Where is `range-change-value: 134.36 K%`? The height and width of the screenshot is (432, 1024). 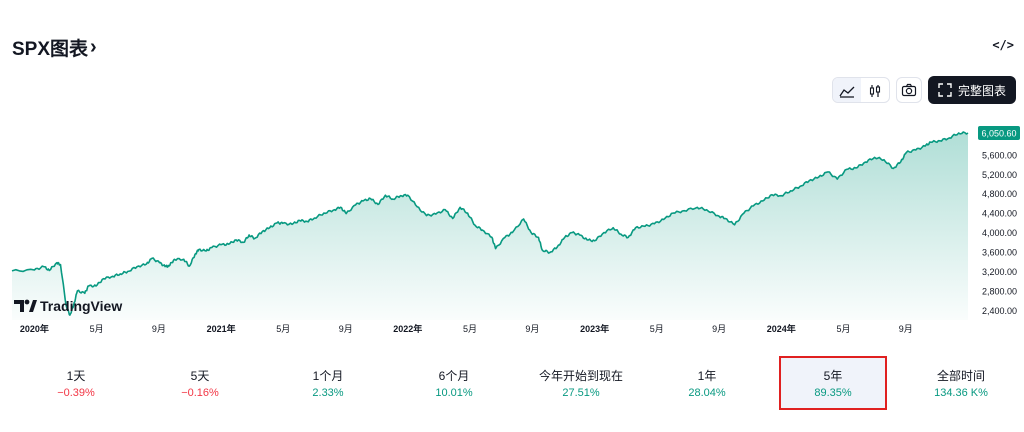 range-change-value: 134.36 K% is located at coordinates (961, 393).